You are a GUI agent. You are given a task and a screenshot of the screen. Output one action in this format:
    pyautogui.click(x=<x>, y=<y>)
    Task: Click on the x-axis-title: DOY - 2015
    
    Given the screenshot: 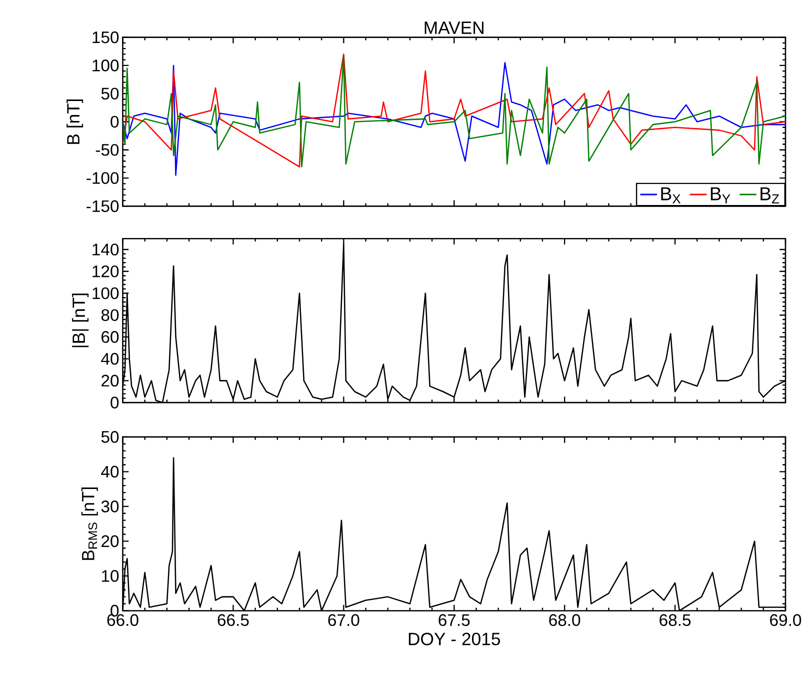 What is the action you would take?
    pyautogui.click(x=454, y=639)
    